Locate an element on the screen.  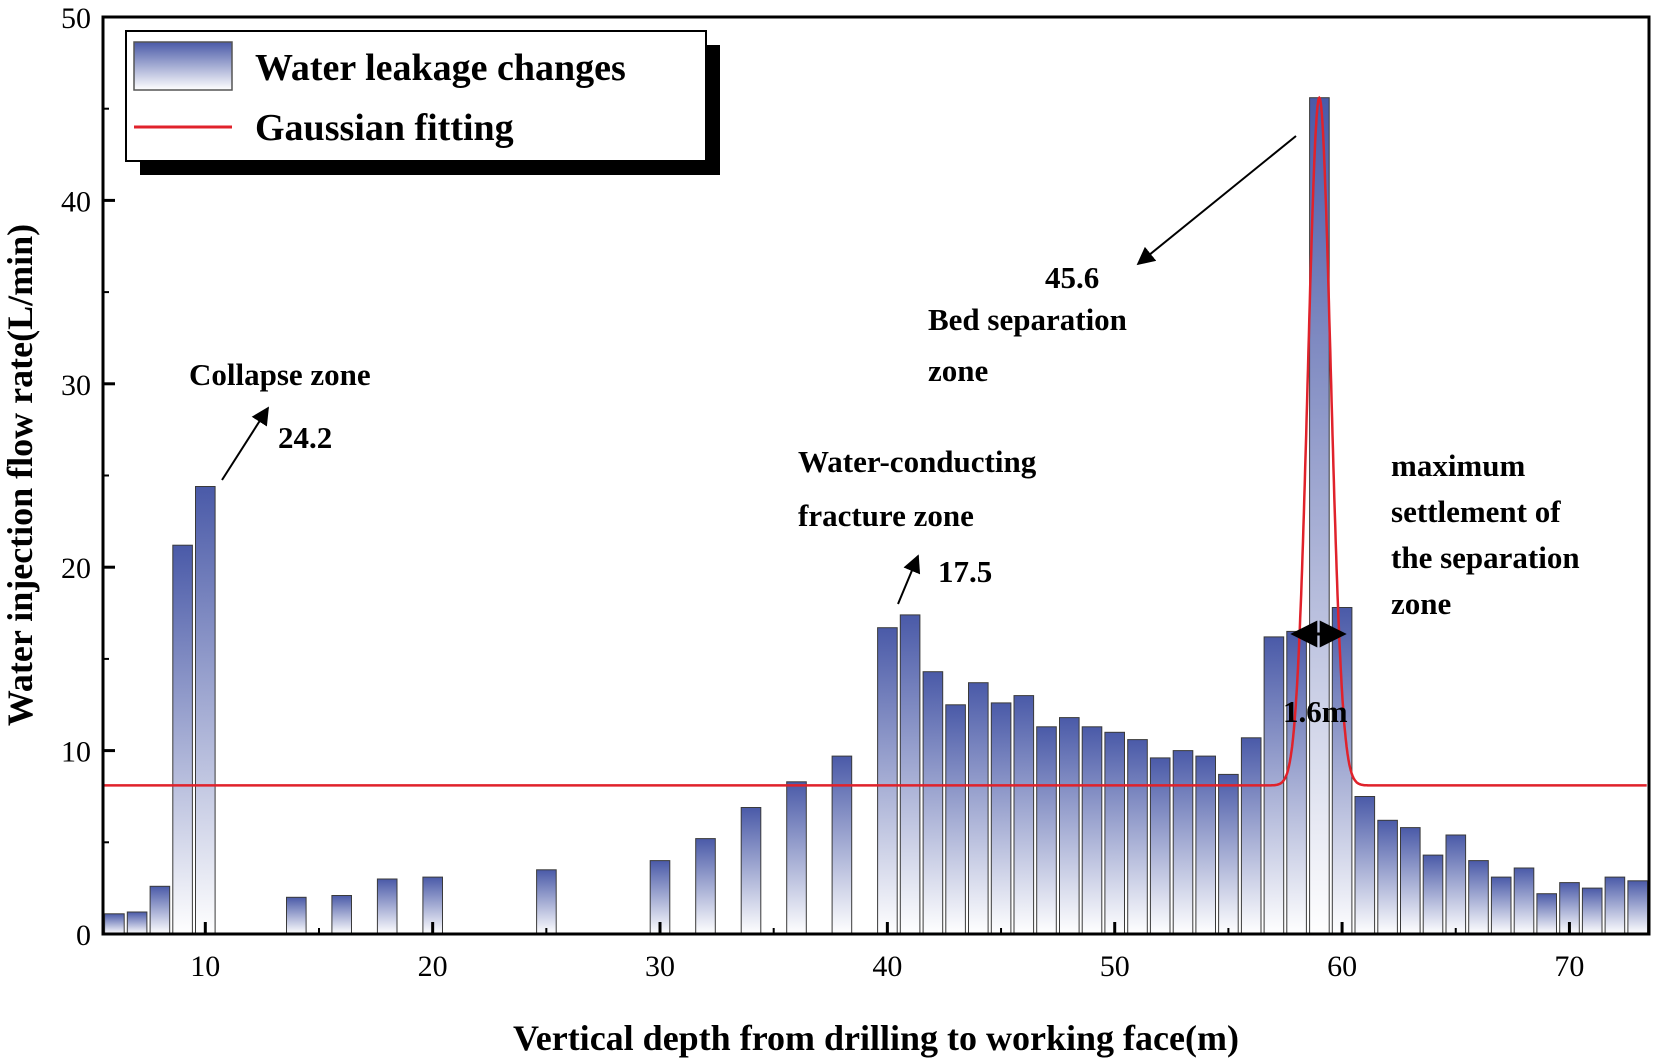
annotation-collapse-label: Collapse zone is located at coordinates (280, 374).